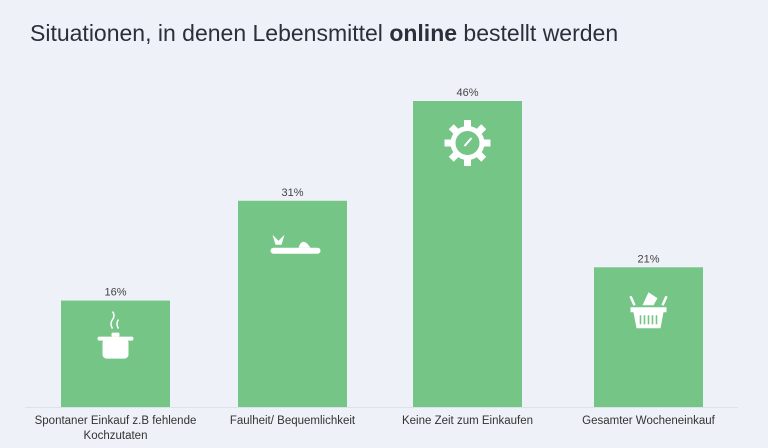 This screenshot has width=768, height=448. What do you see at coordinates (210, 33) in the screenshot?
I see `title-prefix: Situationen, in denen Lebensmittel` at bounding box center [210, 33].